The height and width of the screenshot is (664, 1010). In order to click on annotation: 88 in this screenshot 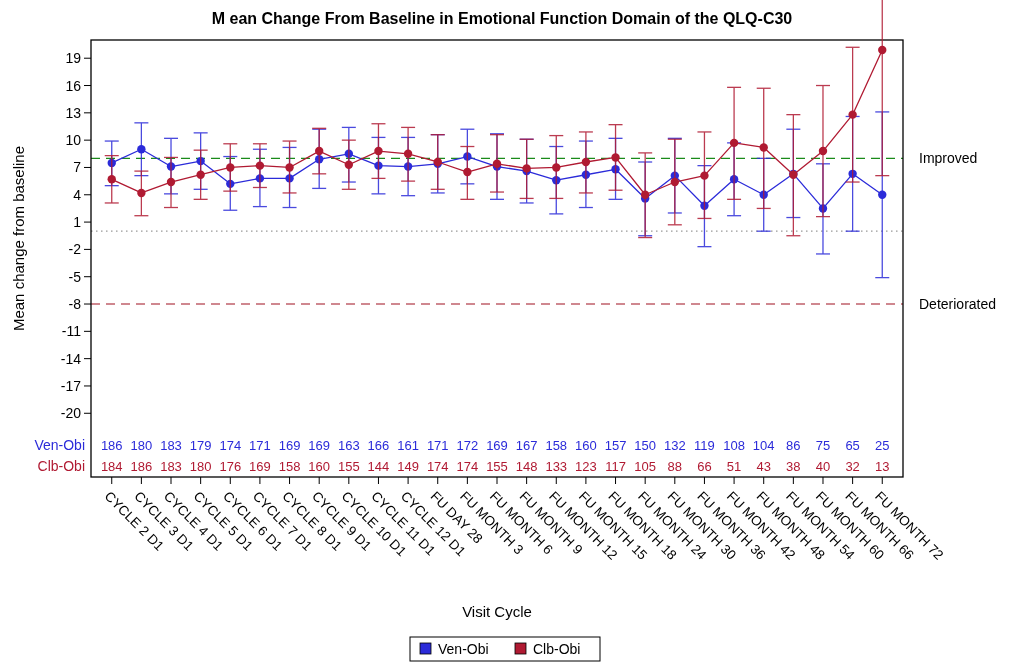, I will do `click(675, 466)`.